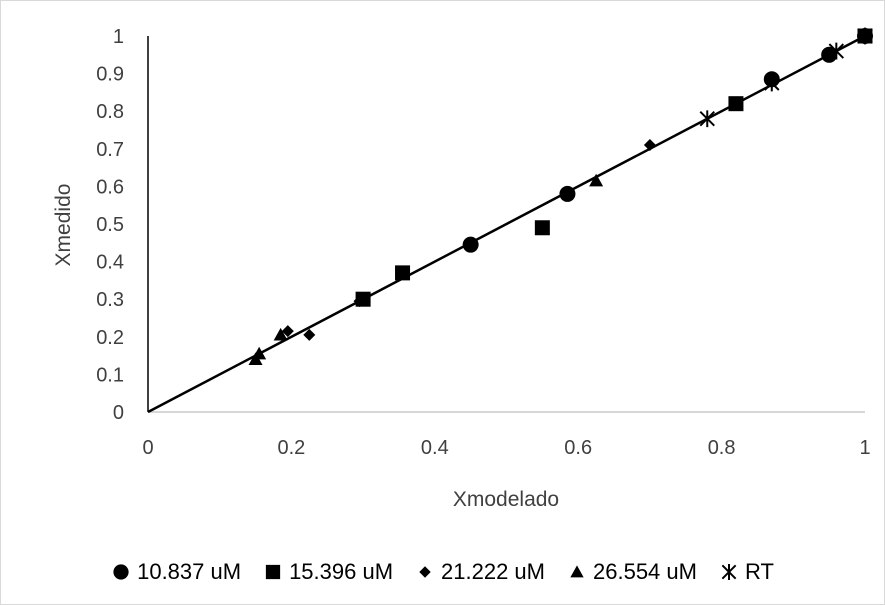  What do you see at coordinates (291, 448) in the screenshot?
I see `x-tick-label: 0.2` at bounding box center [291, 448].